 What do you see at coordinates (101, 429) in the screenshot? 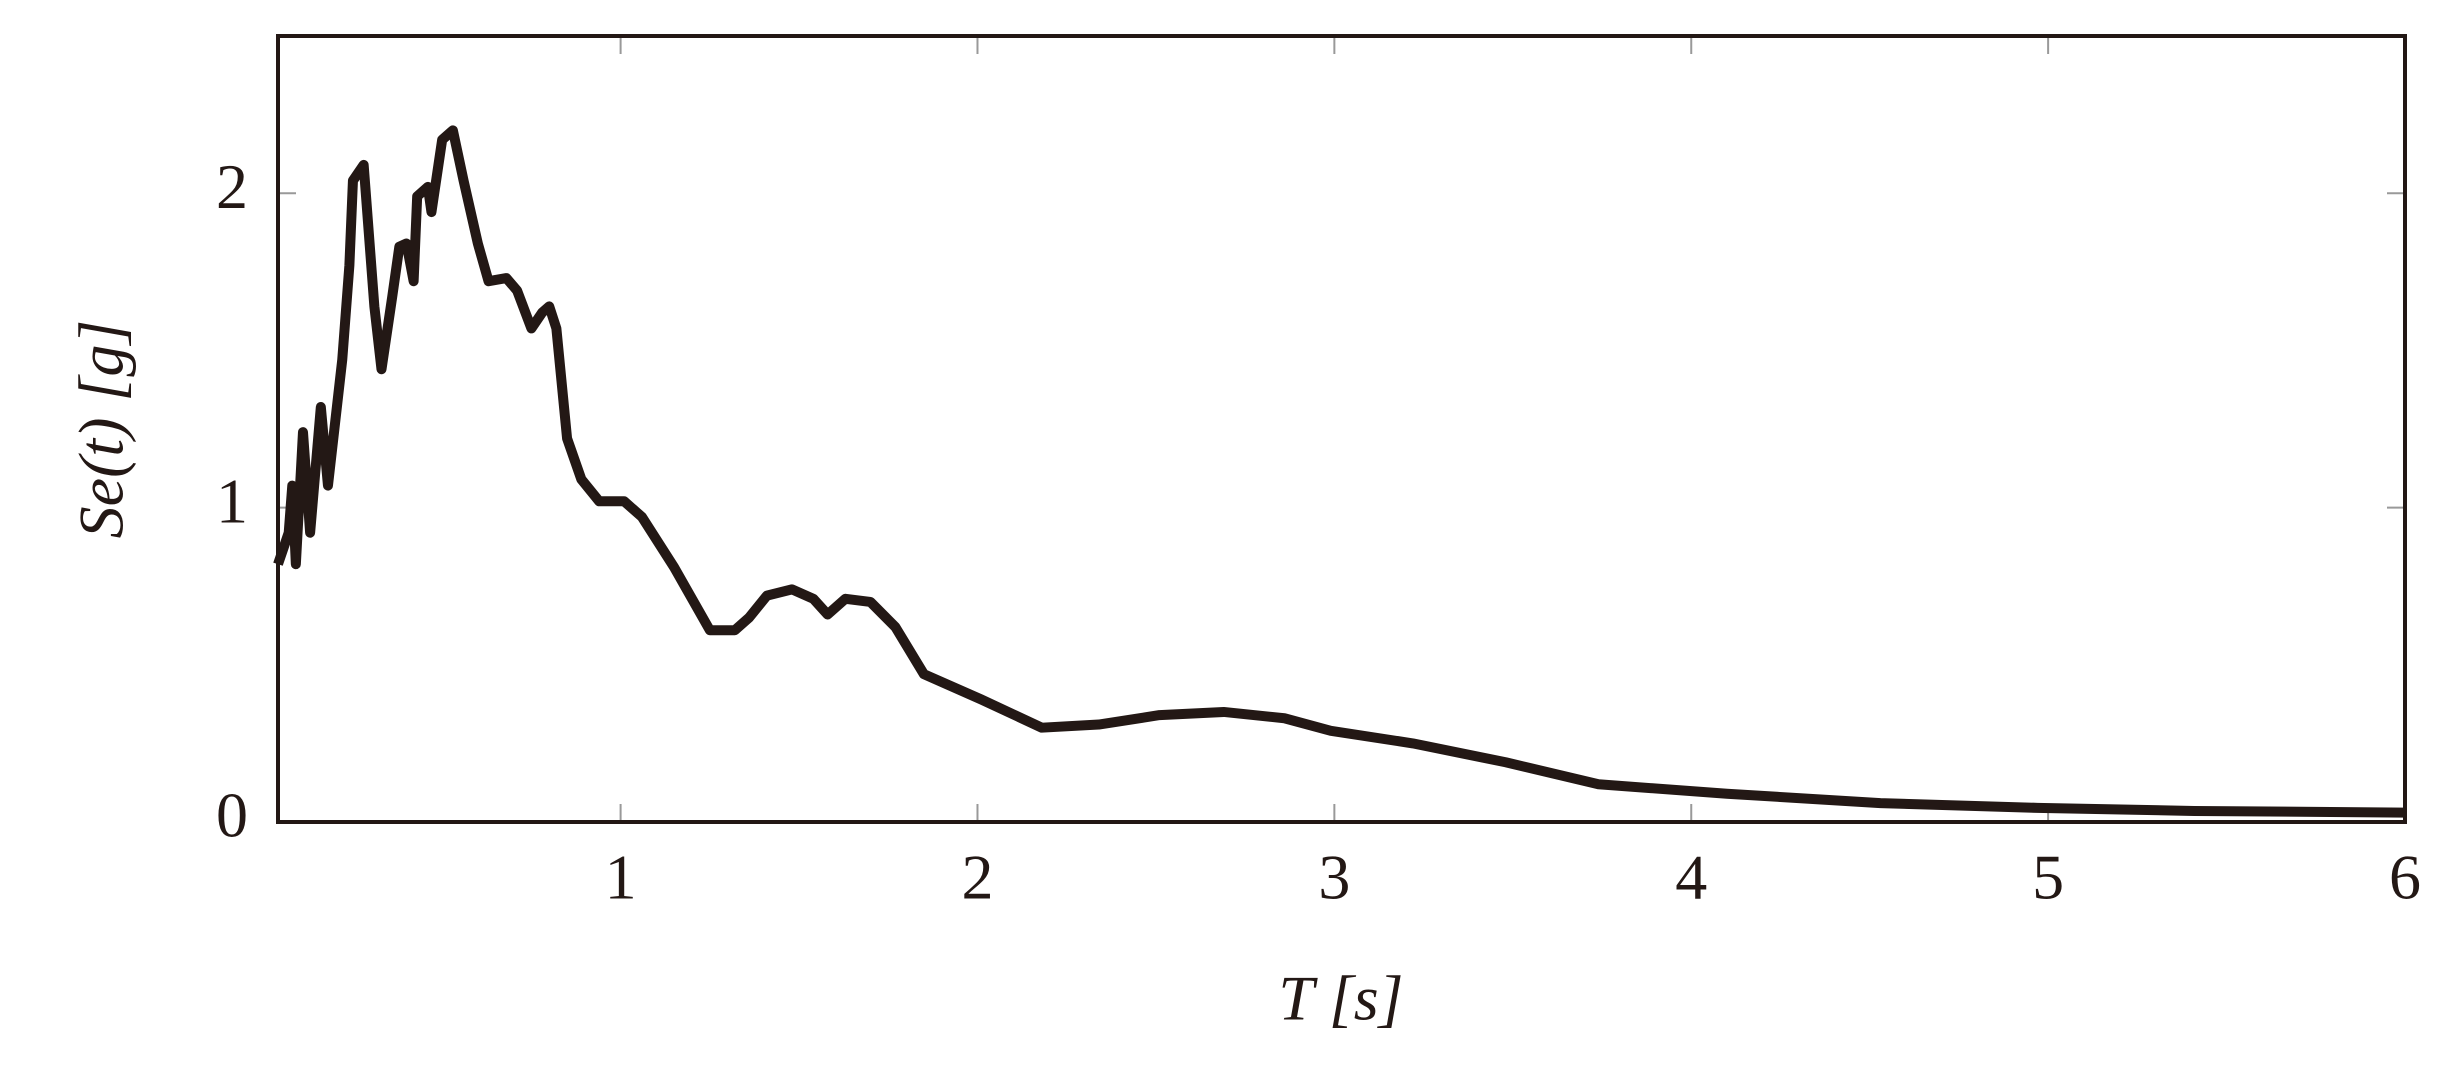
I see `y-axis-label: Se(t) [g]` at bounding box center [101, 429].